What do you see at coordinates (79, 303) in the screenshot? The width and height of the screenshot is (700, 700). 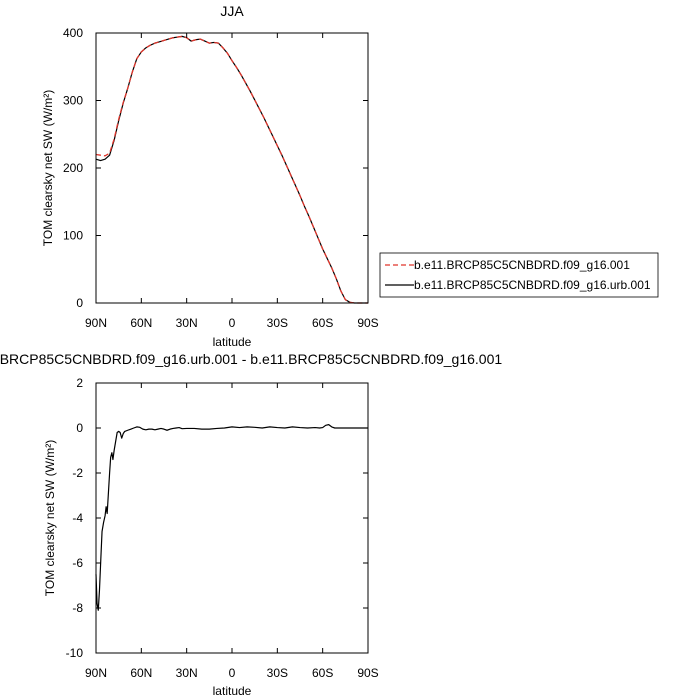 I see `top-y-tick-label: 0` at bounding box center [79, 303].